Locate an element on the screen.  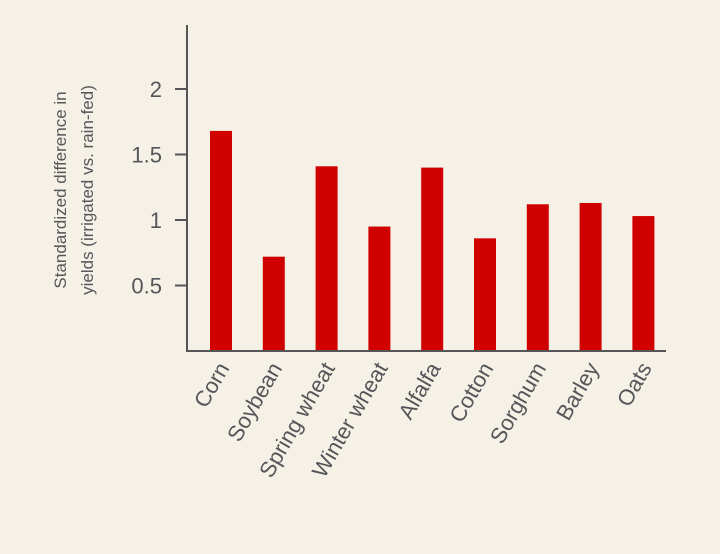
y-ticks: 0.5 1 1.5 2 is located at coordinates (159, 188).